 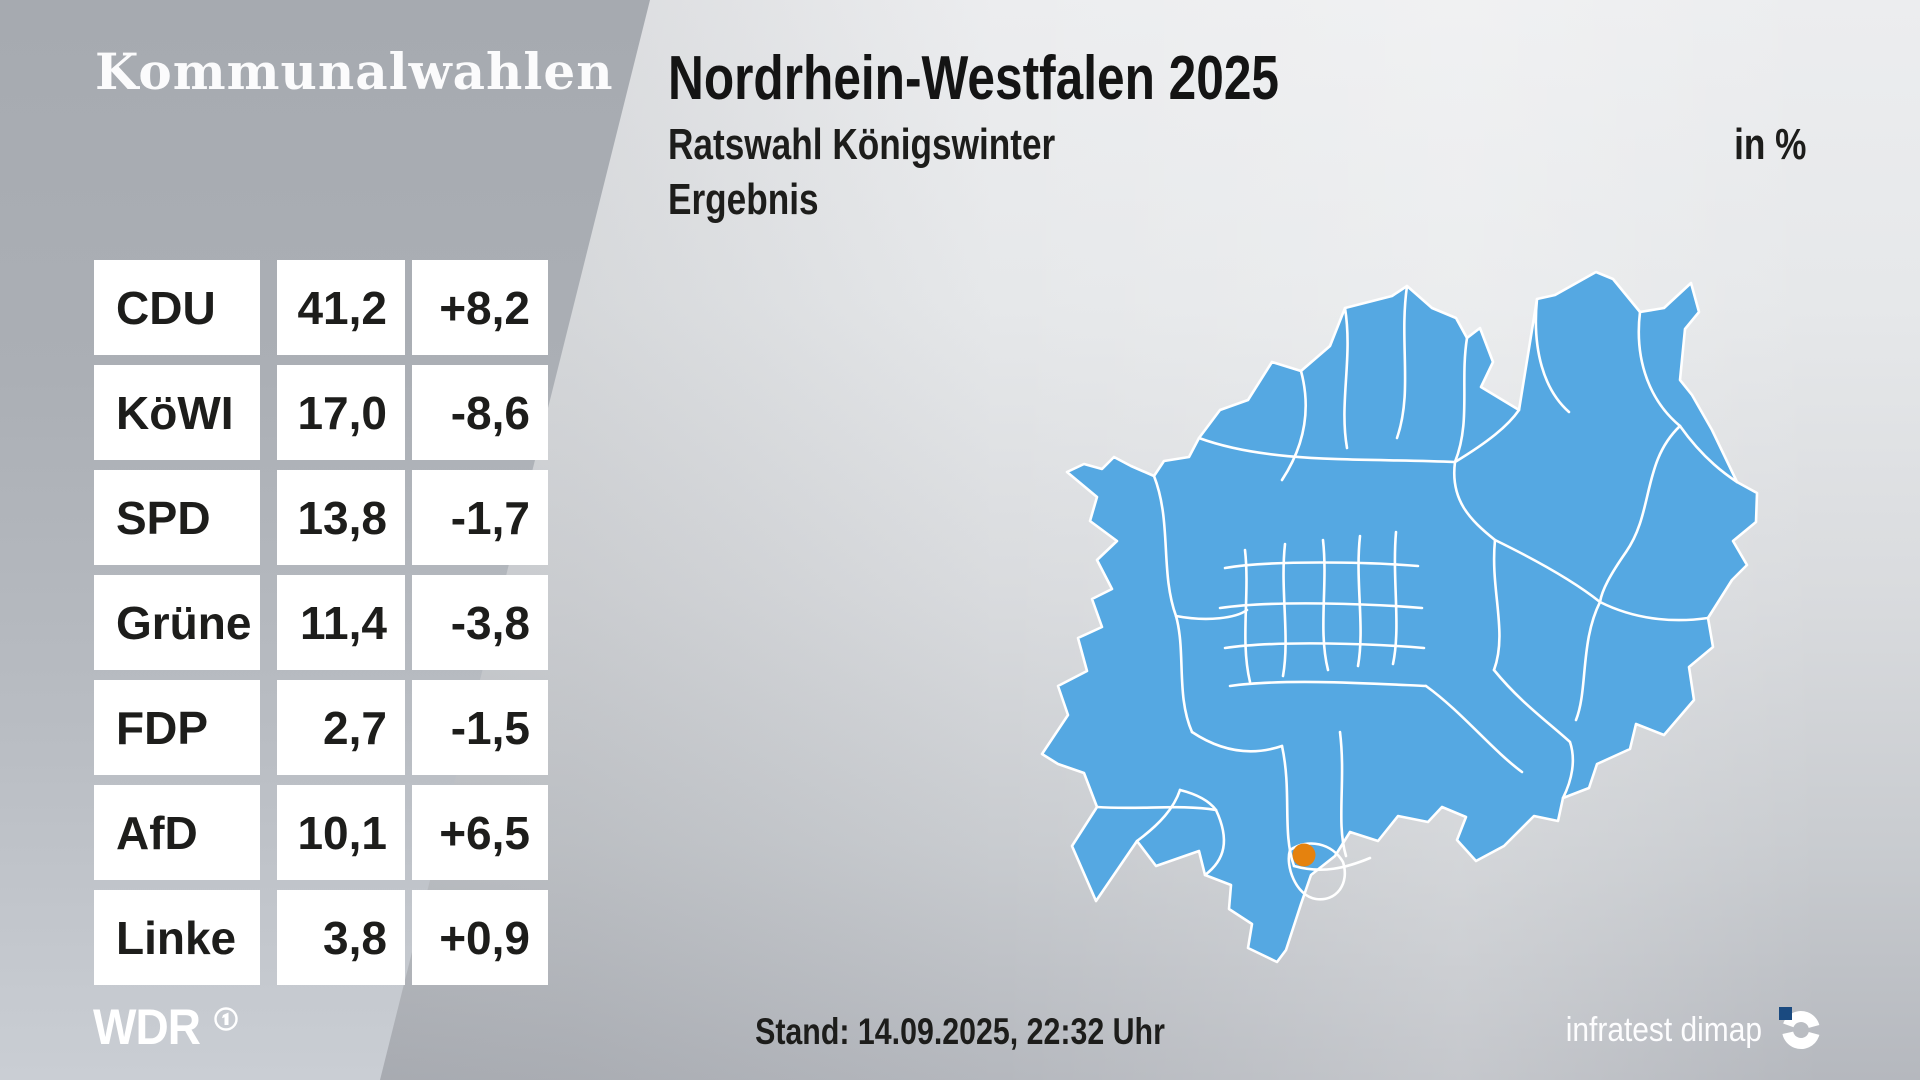 What do you see at coordinates (480, 832) in the screenshot?
I see `change-cell: +6,5` at bounding box center [480, 832].